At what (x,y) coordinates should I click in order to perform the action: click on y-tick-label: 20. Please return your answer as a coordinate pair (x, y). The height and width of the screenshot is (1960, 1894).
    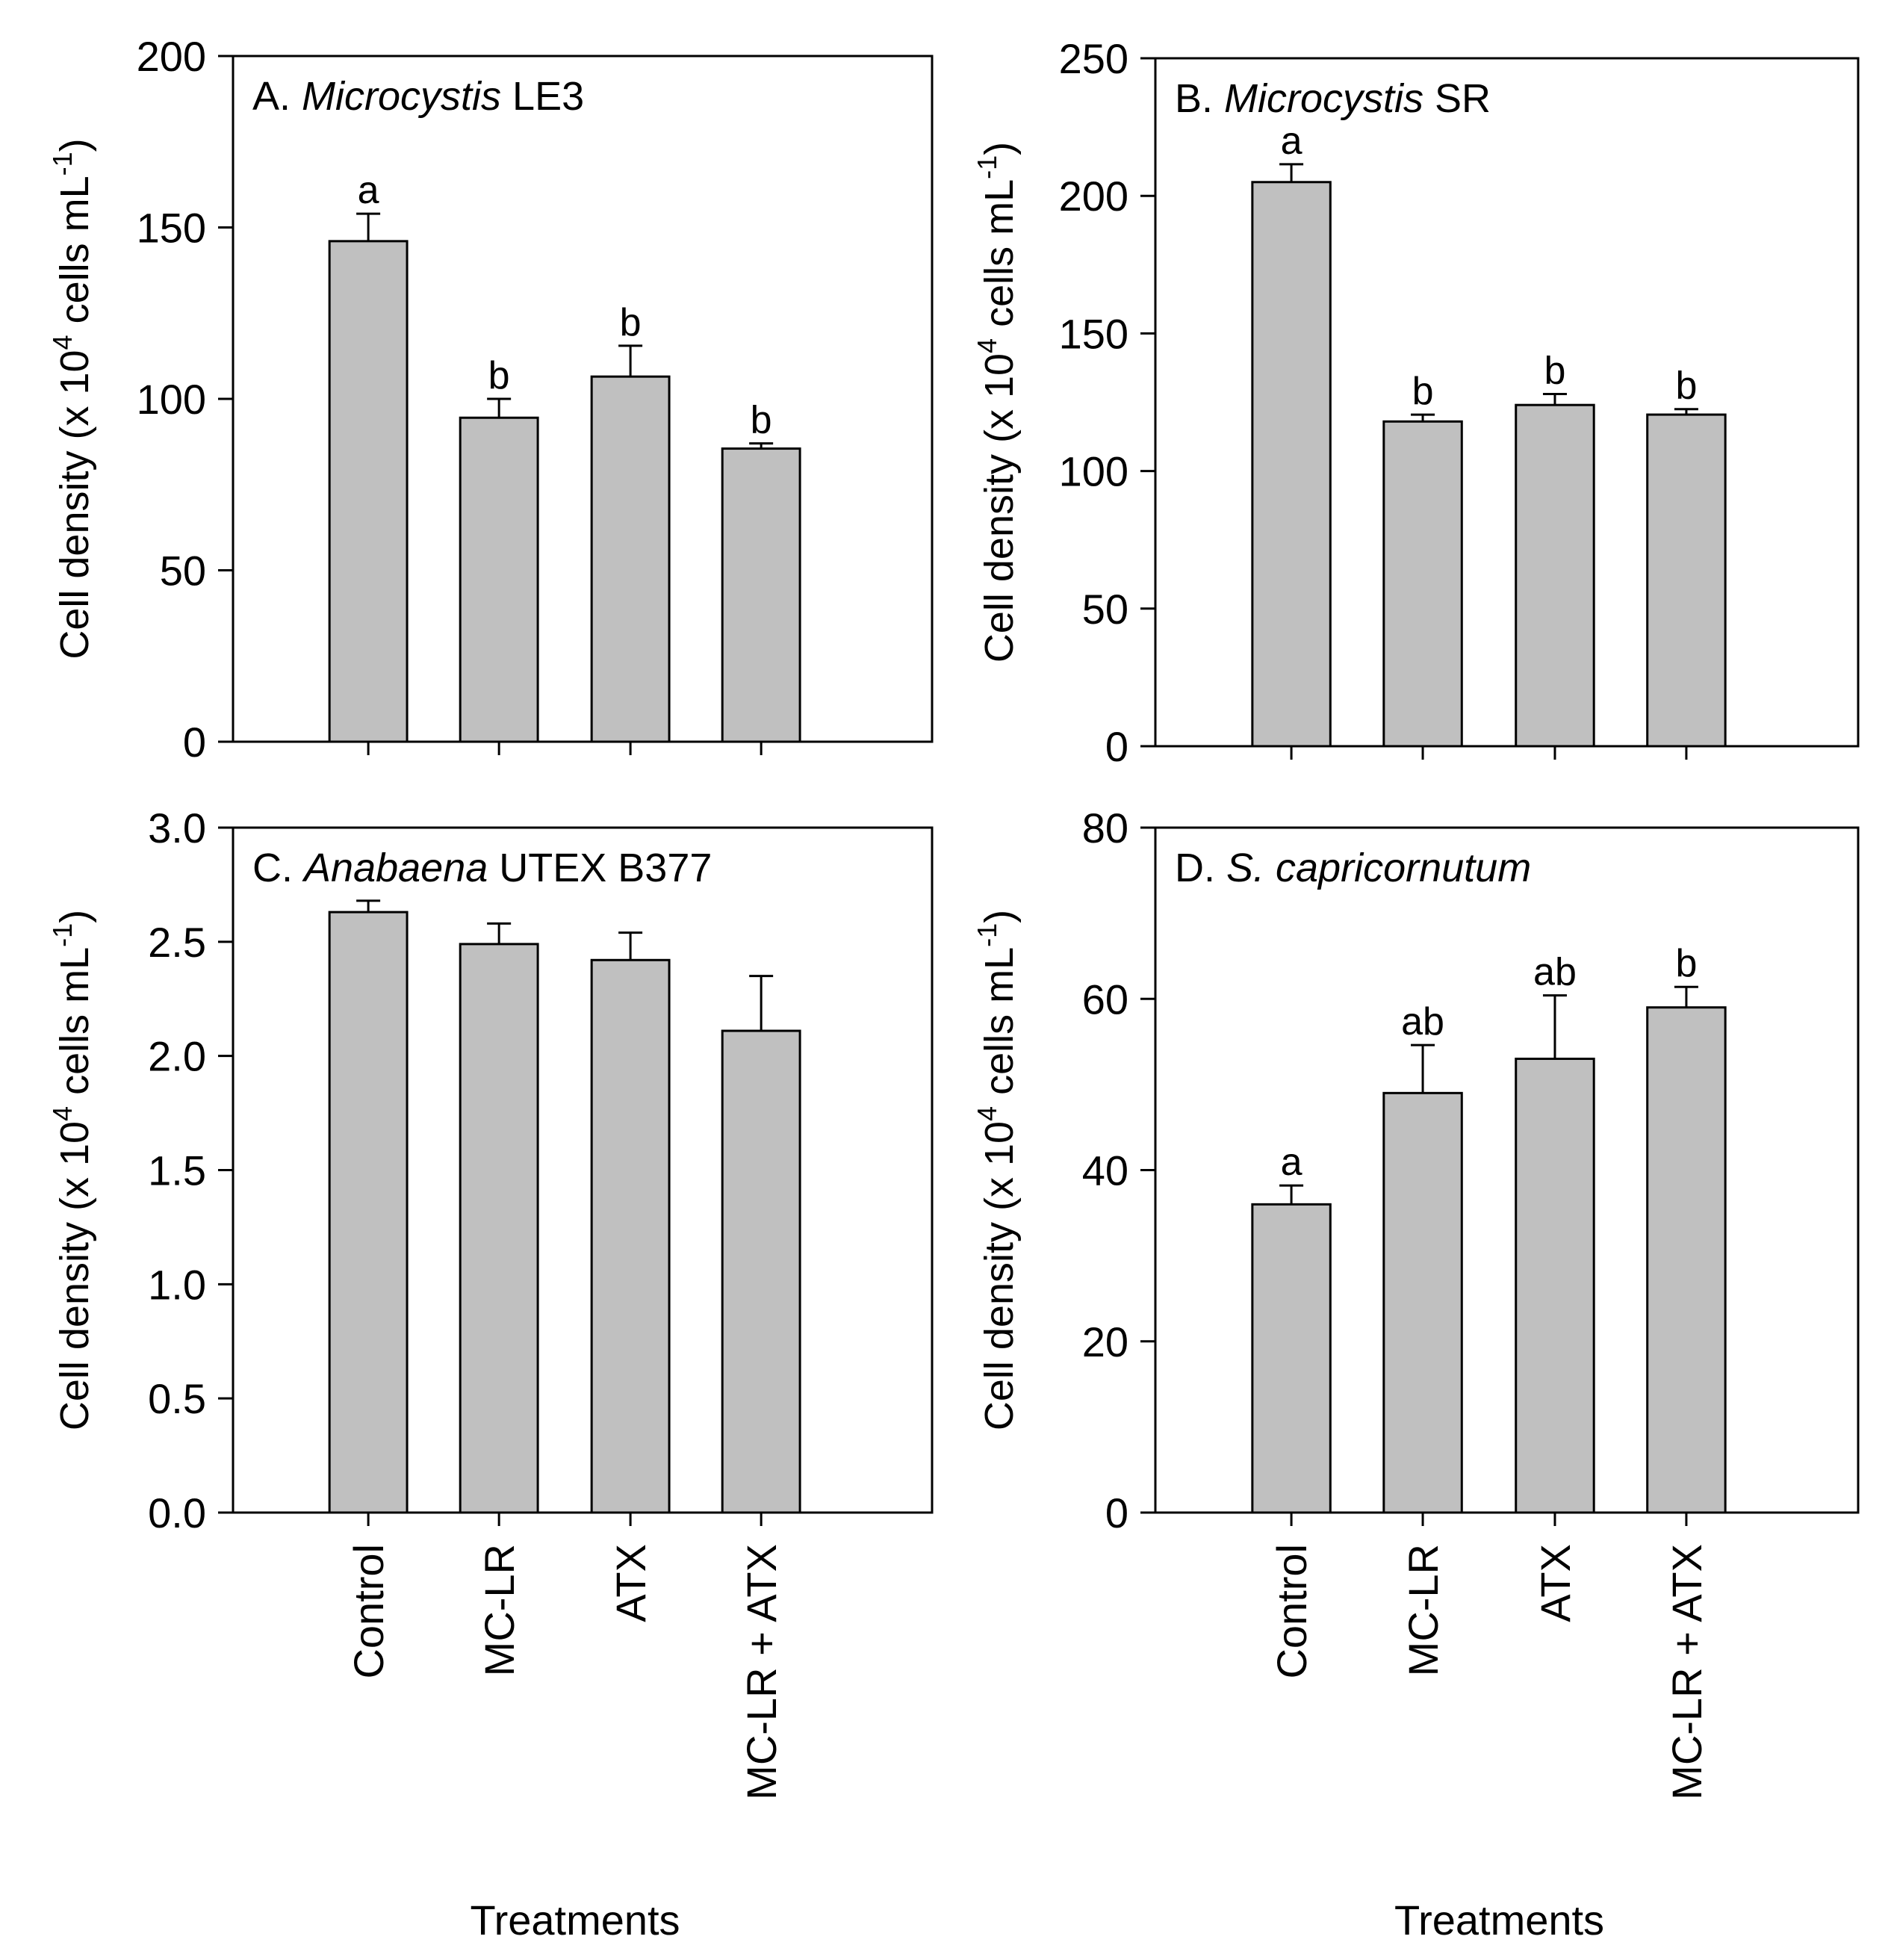
    Looking at the image, I should click on (1105, 1341).